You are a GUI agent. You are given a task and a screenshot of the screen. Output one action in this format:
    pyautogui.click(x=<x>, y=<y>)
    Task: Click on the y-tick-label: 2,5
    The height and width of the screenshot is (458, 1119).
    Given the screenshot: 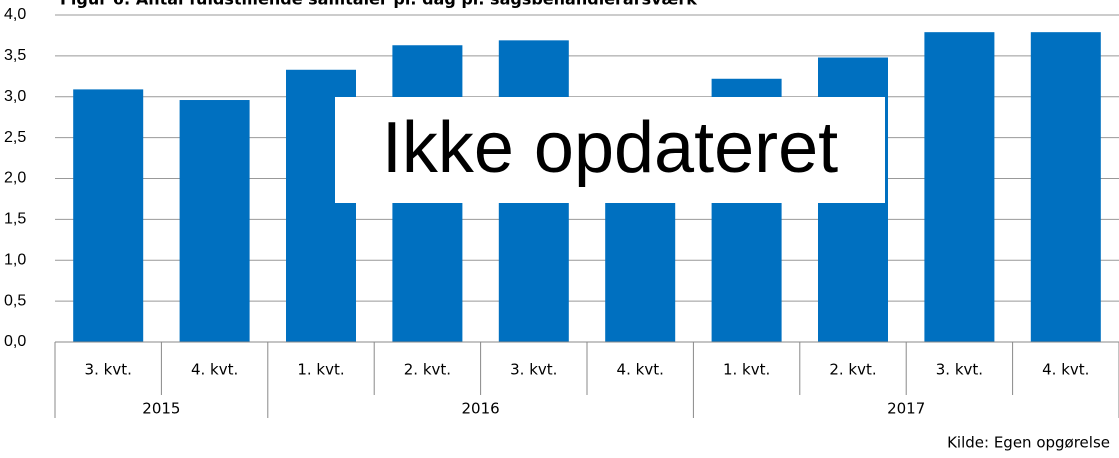 What is the action you would take?
    pyautogui.click(x=15, y=137)
    